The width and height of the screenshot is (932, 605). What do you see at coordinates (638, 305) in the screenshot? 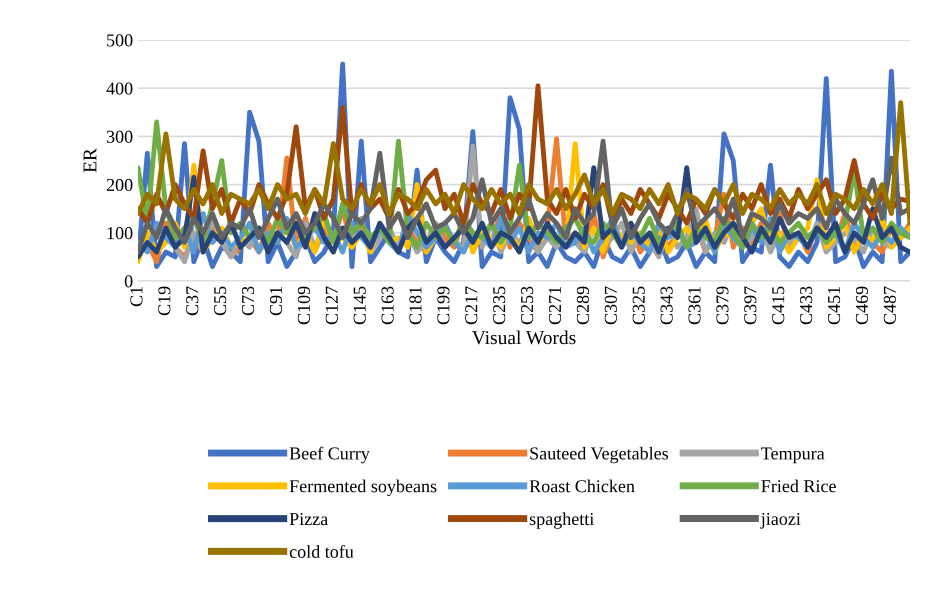
I see `x-tick-label: C325` at bounding box center [638, 305].